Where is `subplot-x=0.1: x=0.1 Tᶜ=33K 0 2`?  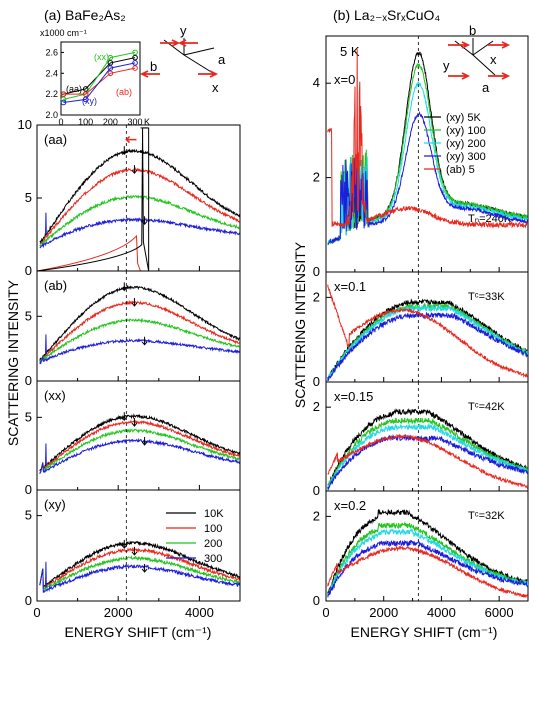
subplot-x=0.1: x=0.1 Tᶜ=33K 0 2 is located at coordinates (421, 330).